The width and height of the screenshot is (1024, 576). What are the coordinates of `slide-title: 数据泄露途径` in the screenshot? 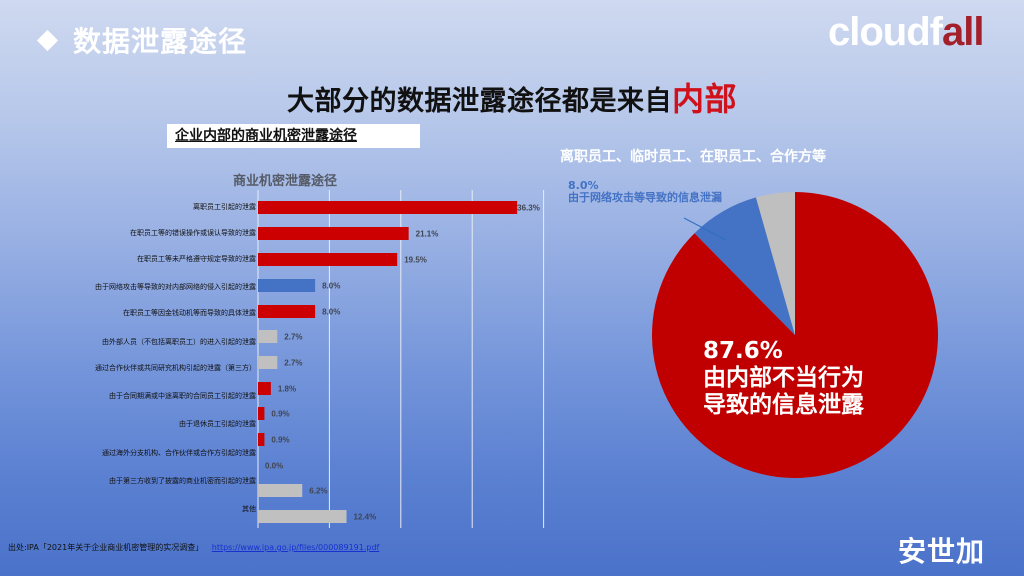 It's located at (142, 40).